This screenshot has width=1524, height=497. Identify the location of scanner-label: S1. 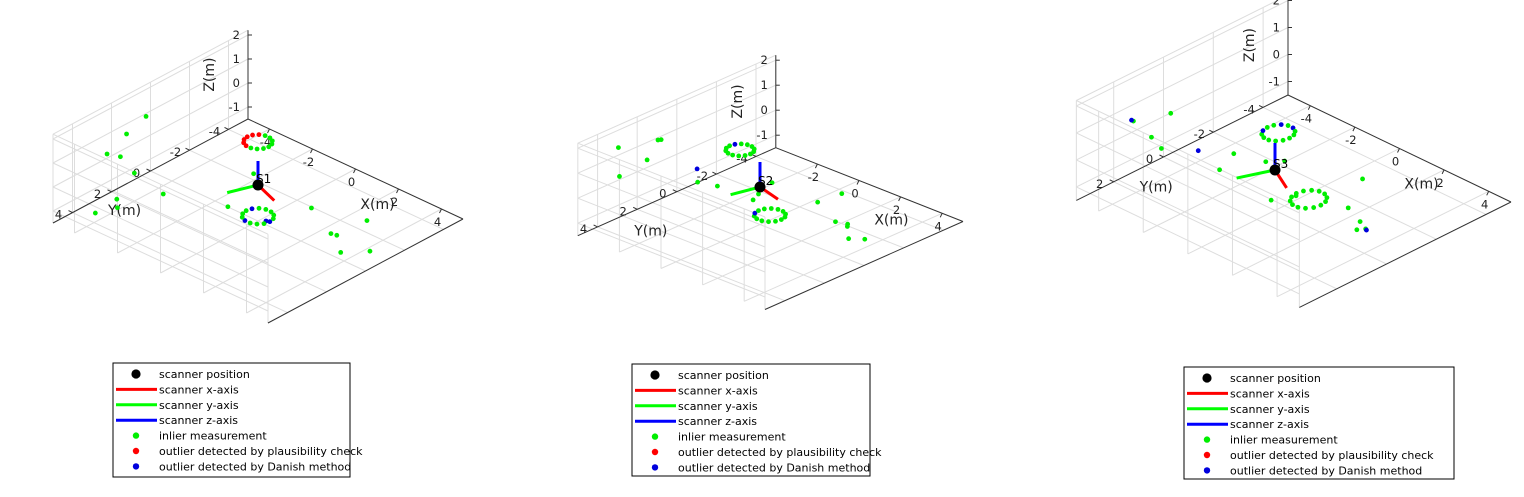
(263, 179).